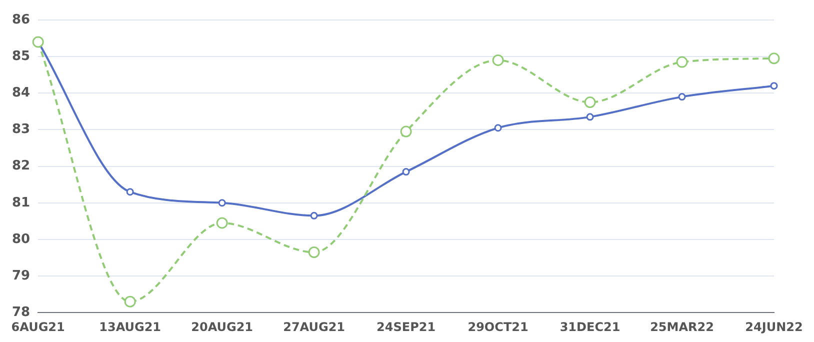 The height and width of the screenshot is (342, 814). I want to click on x-tick-label: 27AUG21, so click(314, 327).